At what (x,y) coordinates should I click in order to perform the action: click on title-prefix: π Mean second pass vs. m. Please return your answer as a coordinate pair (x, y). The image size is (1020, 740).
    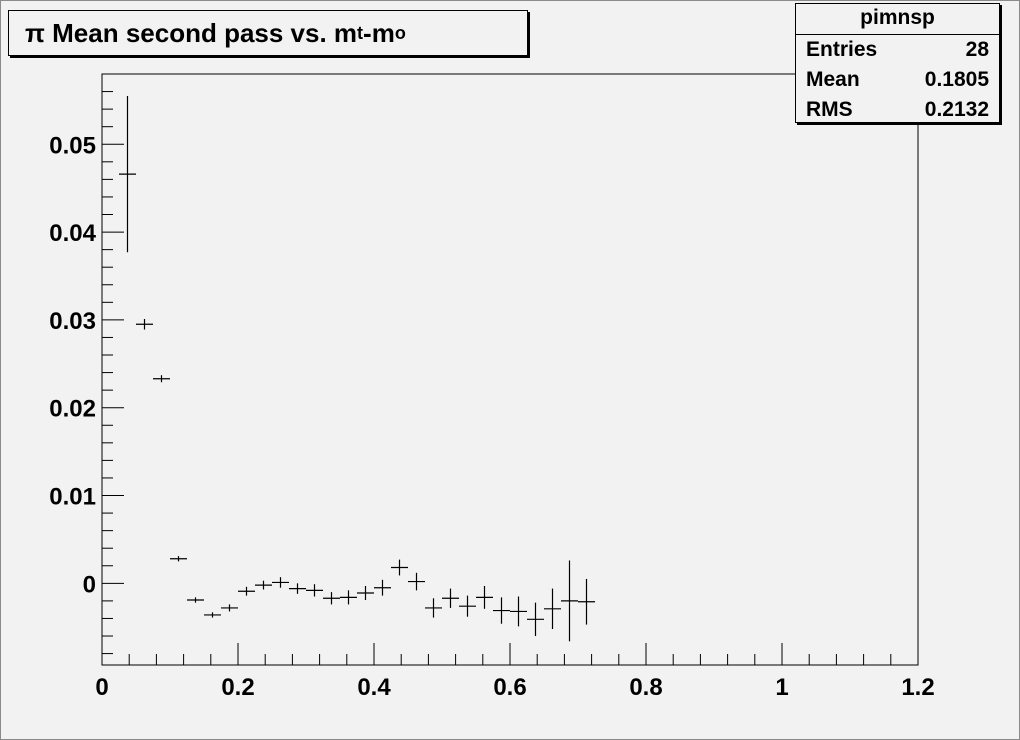
    Looking at the image, I should click on (191, 32).